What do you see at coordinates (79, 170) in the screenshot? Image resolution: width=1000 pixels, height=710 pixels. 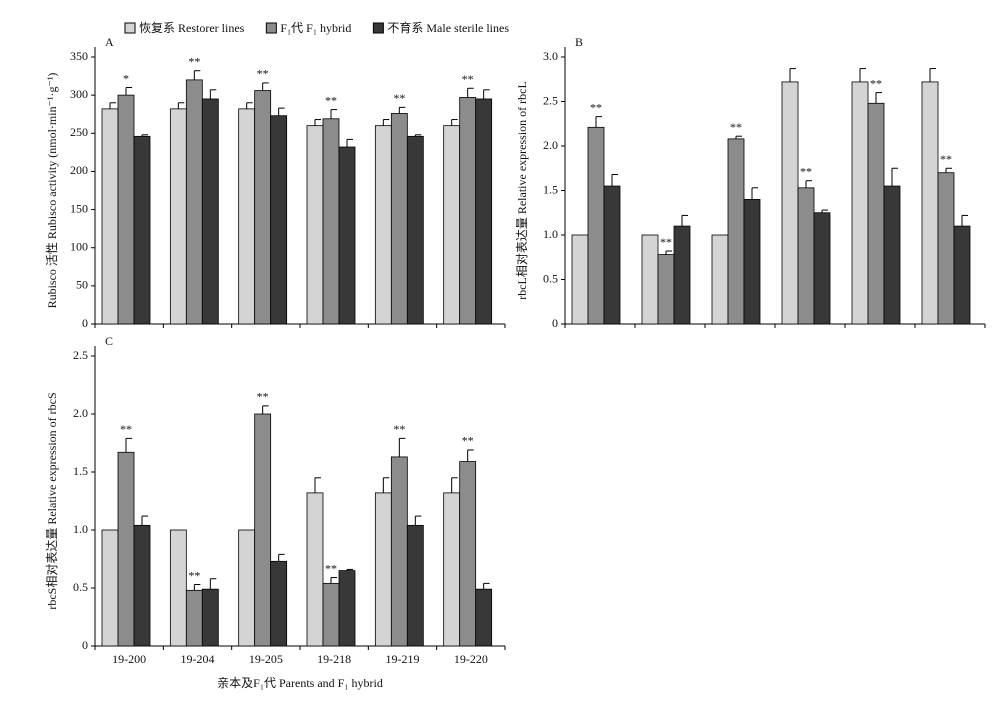 I see `y-tick-label: 200` at bounding box center [79, 170].